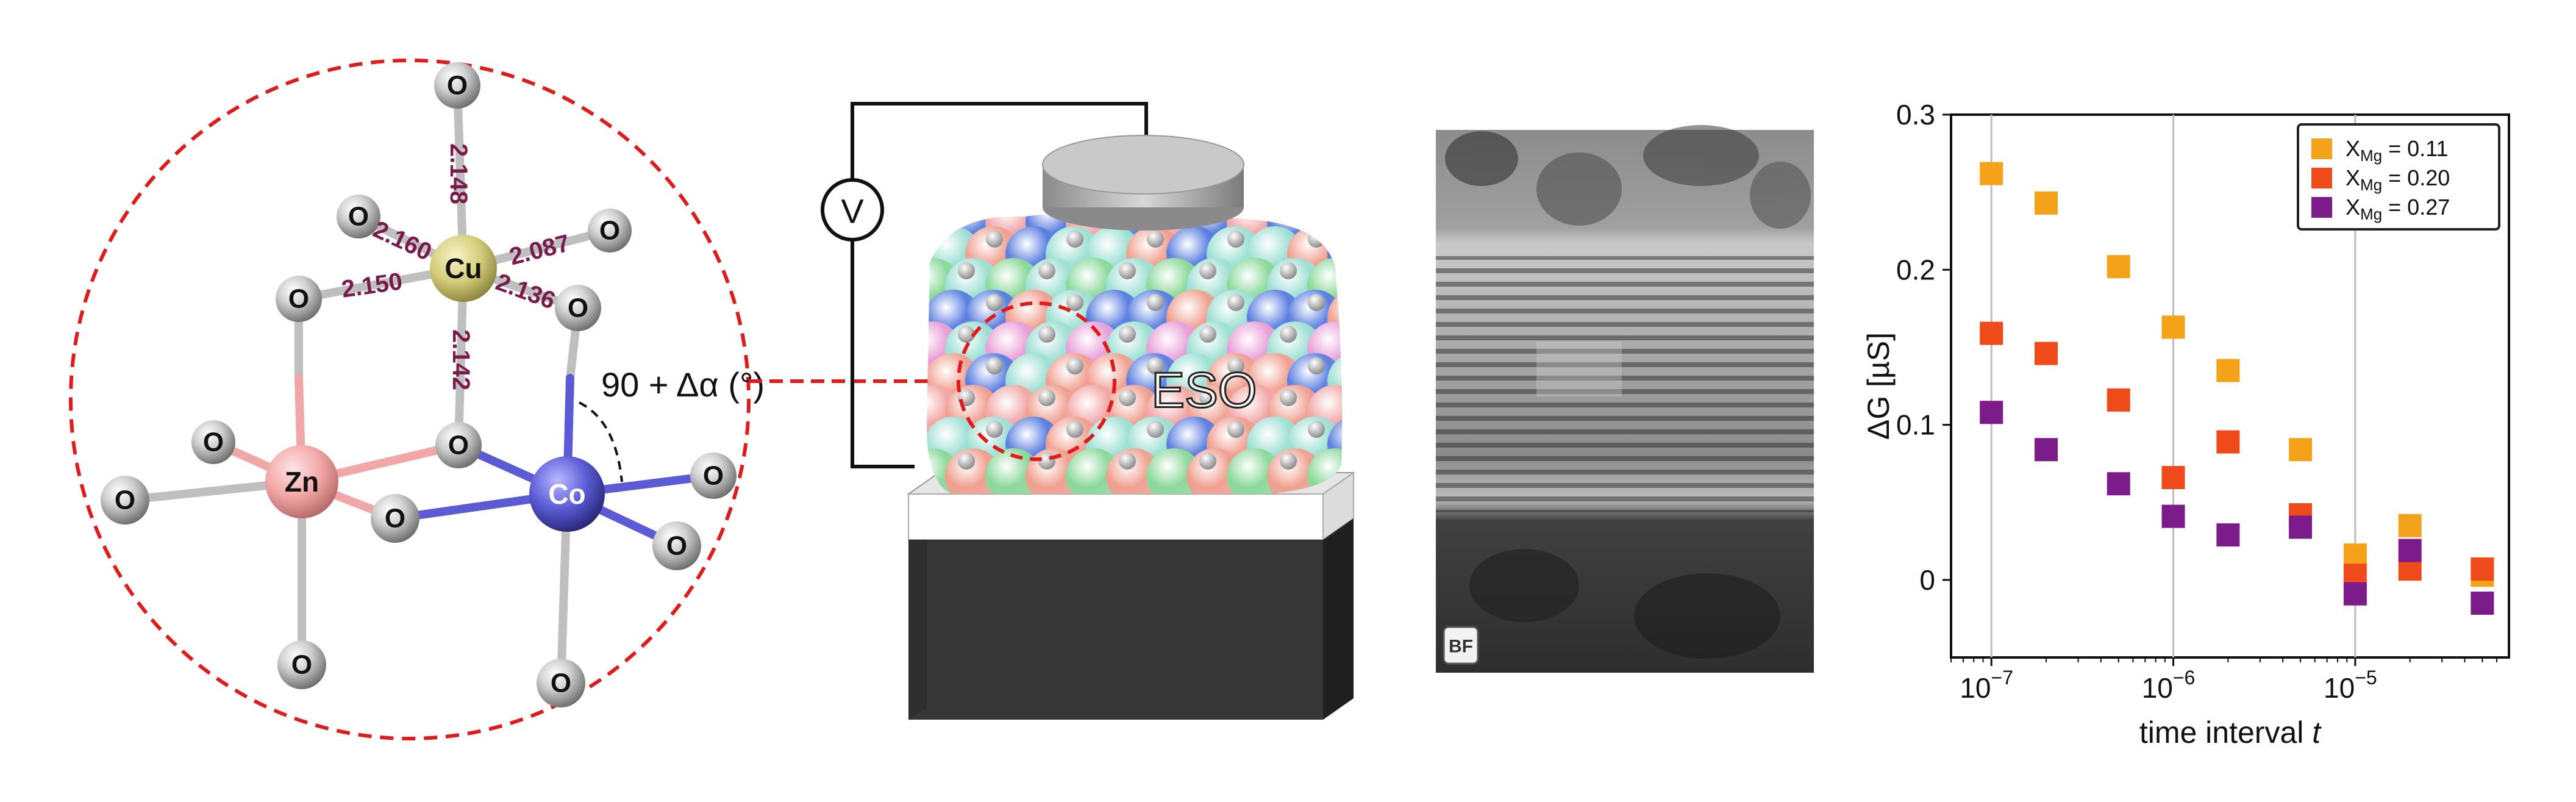 The height and width of the screenshot is (802, 2576). Describe the element at coordinates (2397, 150) in the screenshot. I see `legend-label: XMg = 0.11` at that location.